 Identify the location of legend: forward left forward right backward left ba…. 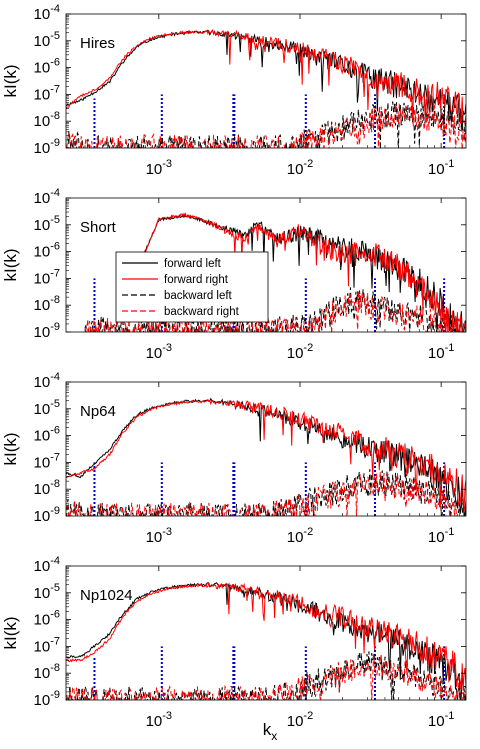
(192, 287).